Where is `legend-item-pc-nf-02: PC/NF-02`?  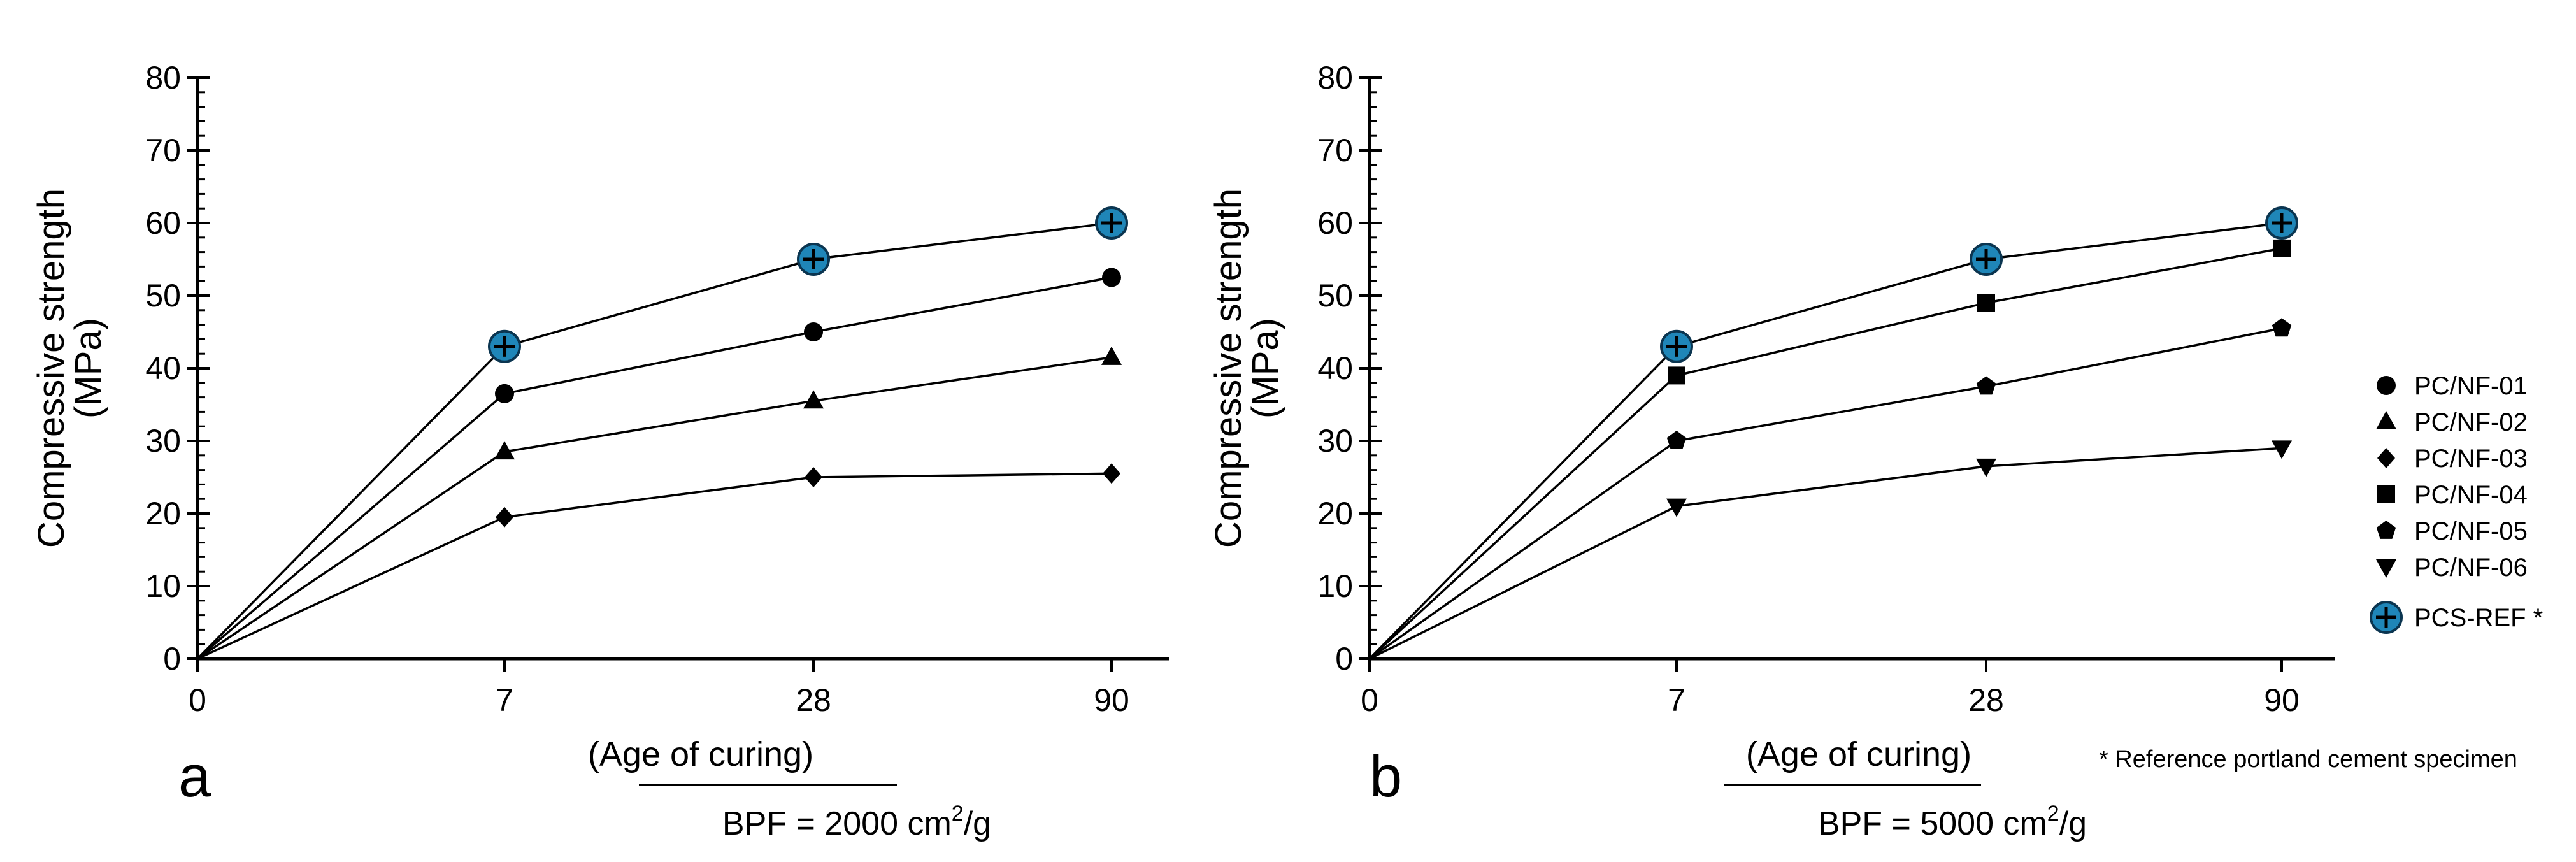
legend-item-pc-nf-02: PC/NF-02 is located at coordinates (2452, 422).